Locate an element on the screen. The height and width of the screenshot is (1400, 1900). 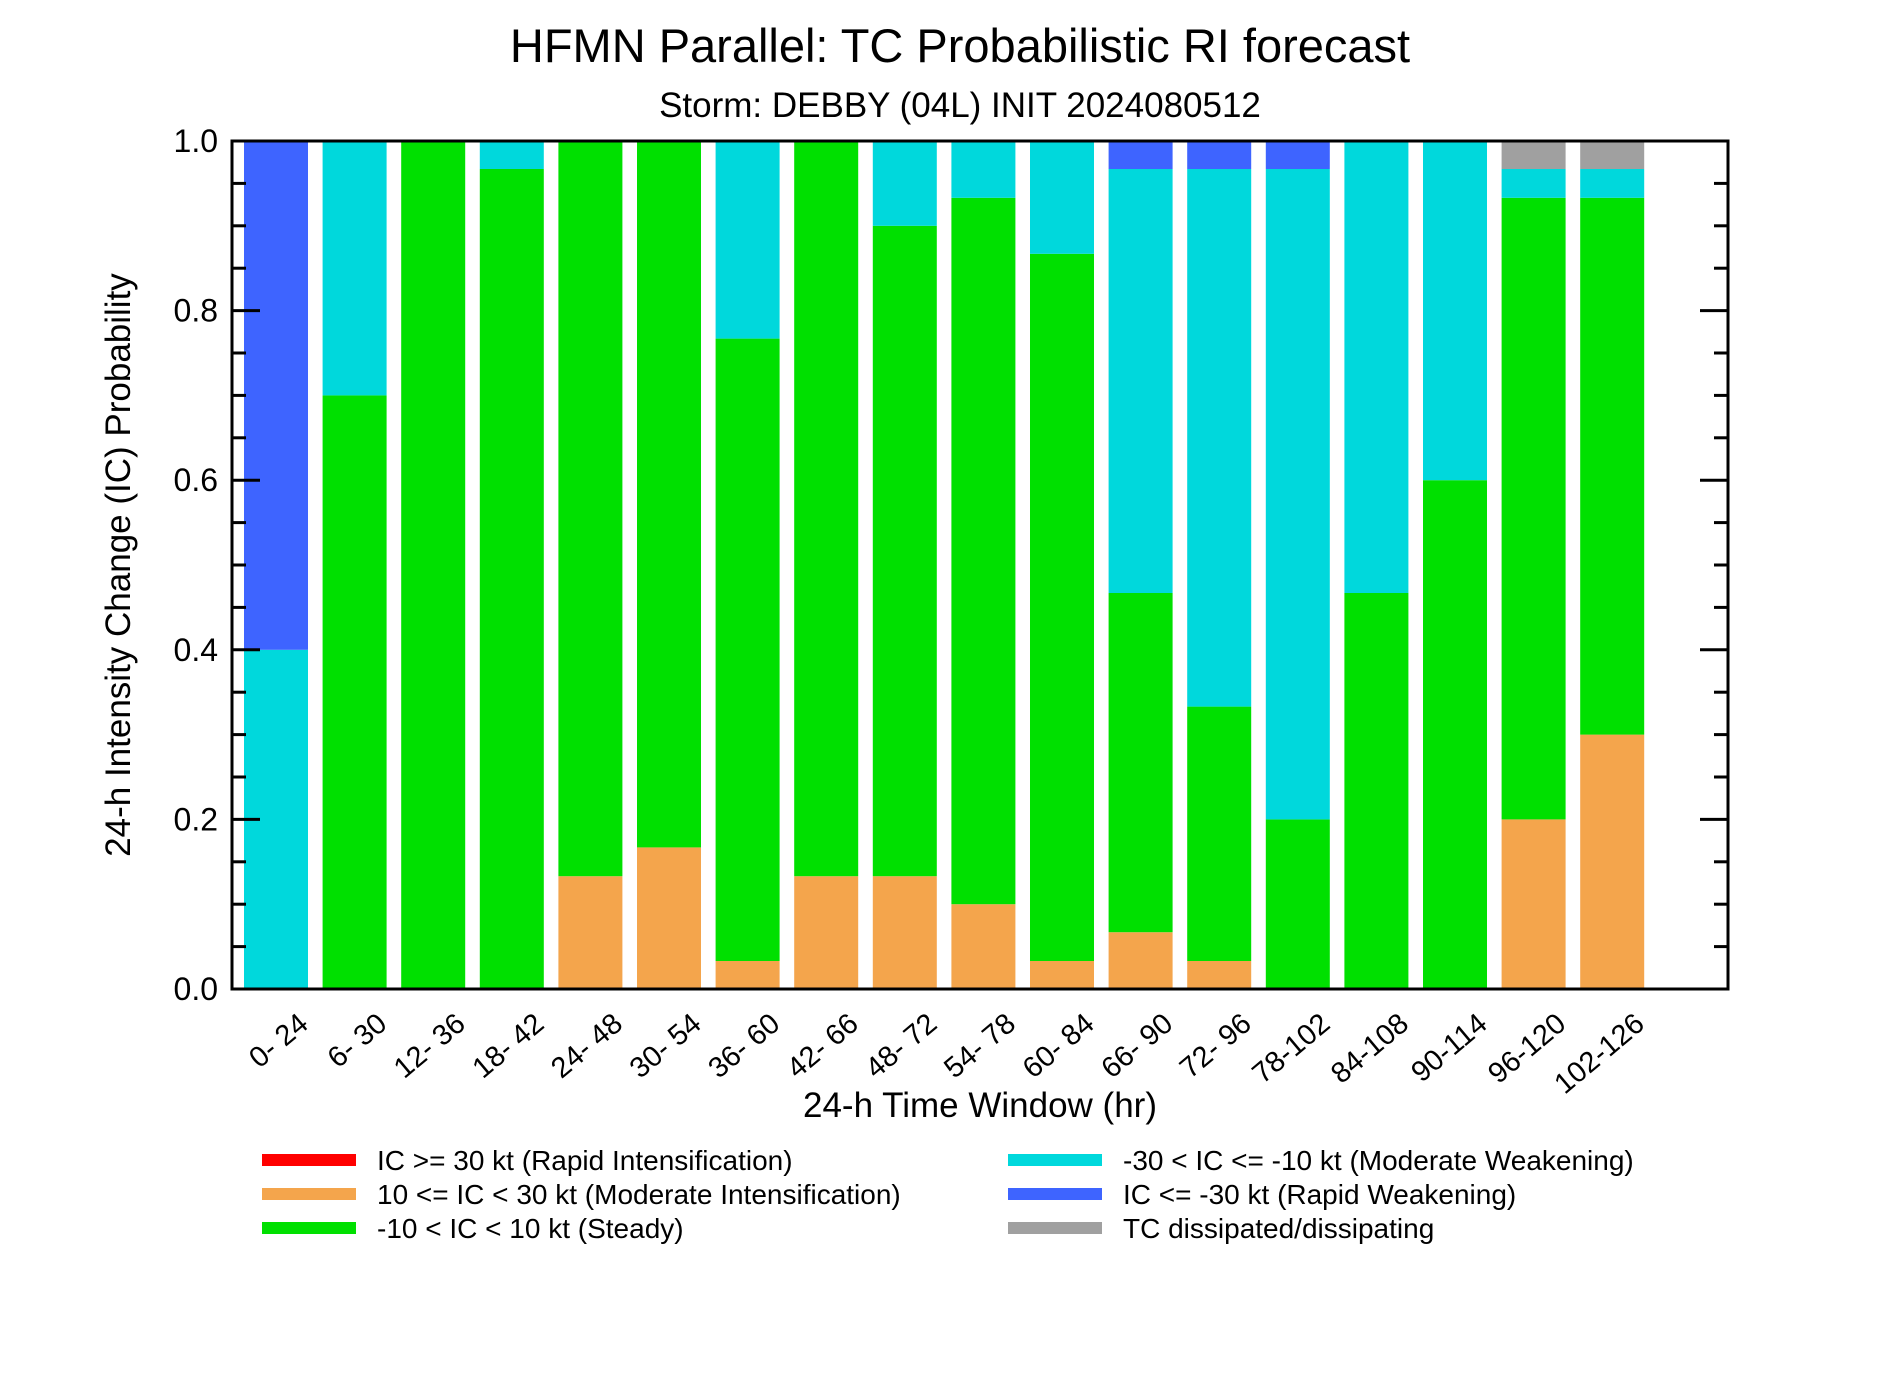
y-axis-title: 24-h Intensity Change (IC) Probability is located at coordinates (118, 565).